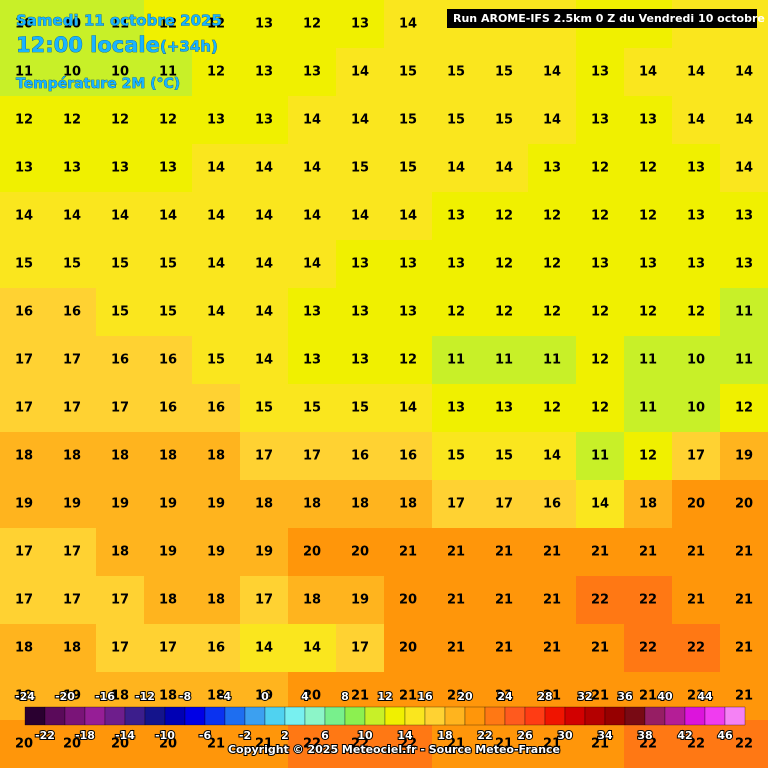 The height and width of the screenshot is (768, 768). Describe the element at coordinates (45, 735) in the screenshot. I see `colorbar-label: -22` at that location.